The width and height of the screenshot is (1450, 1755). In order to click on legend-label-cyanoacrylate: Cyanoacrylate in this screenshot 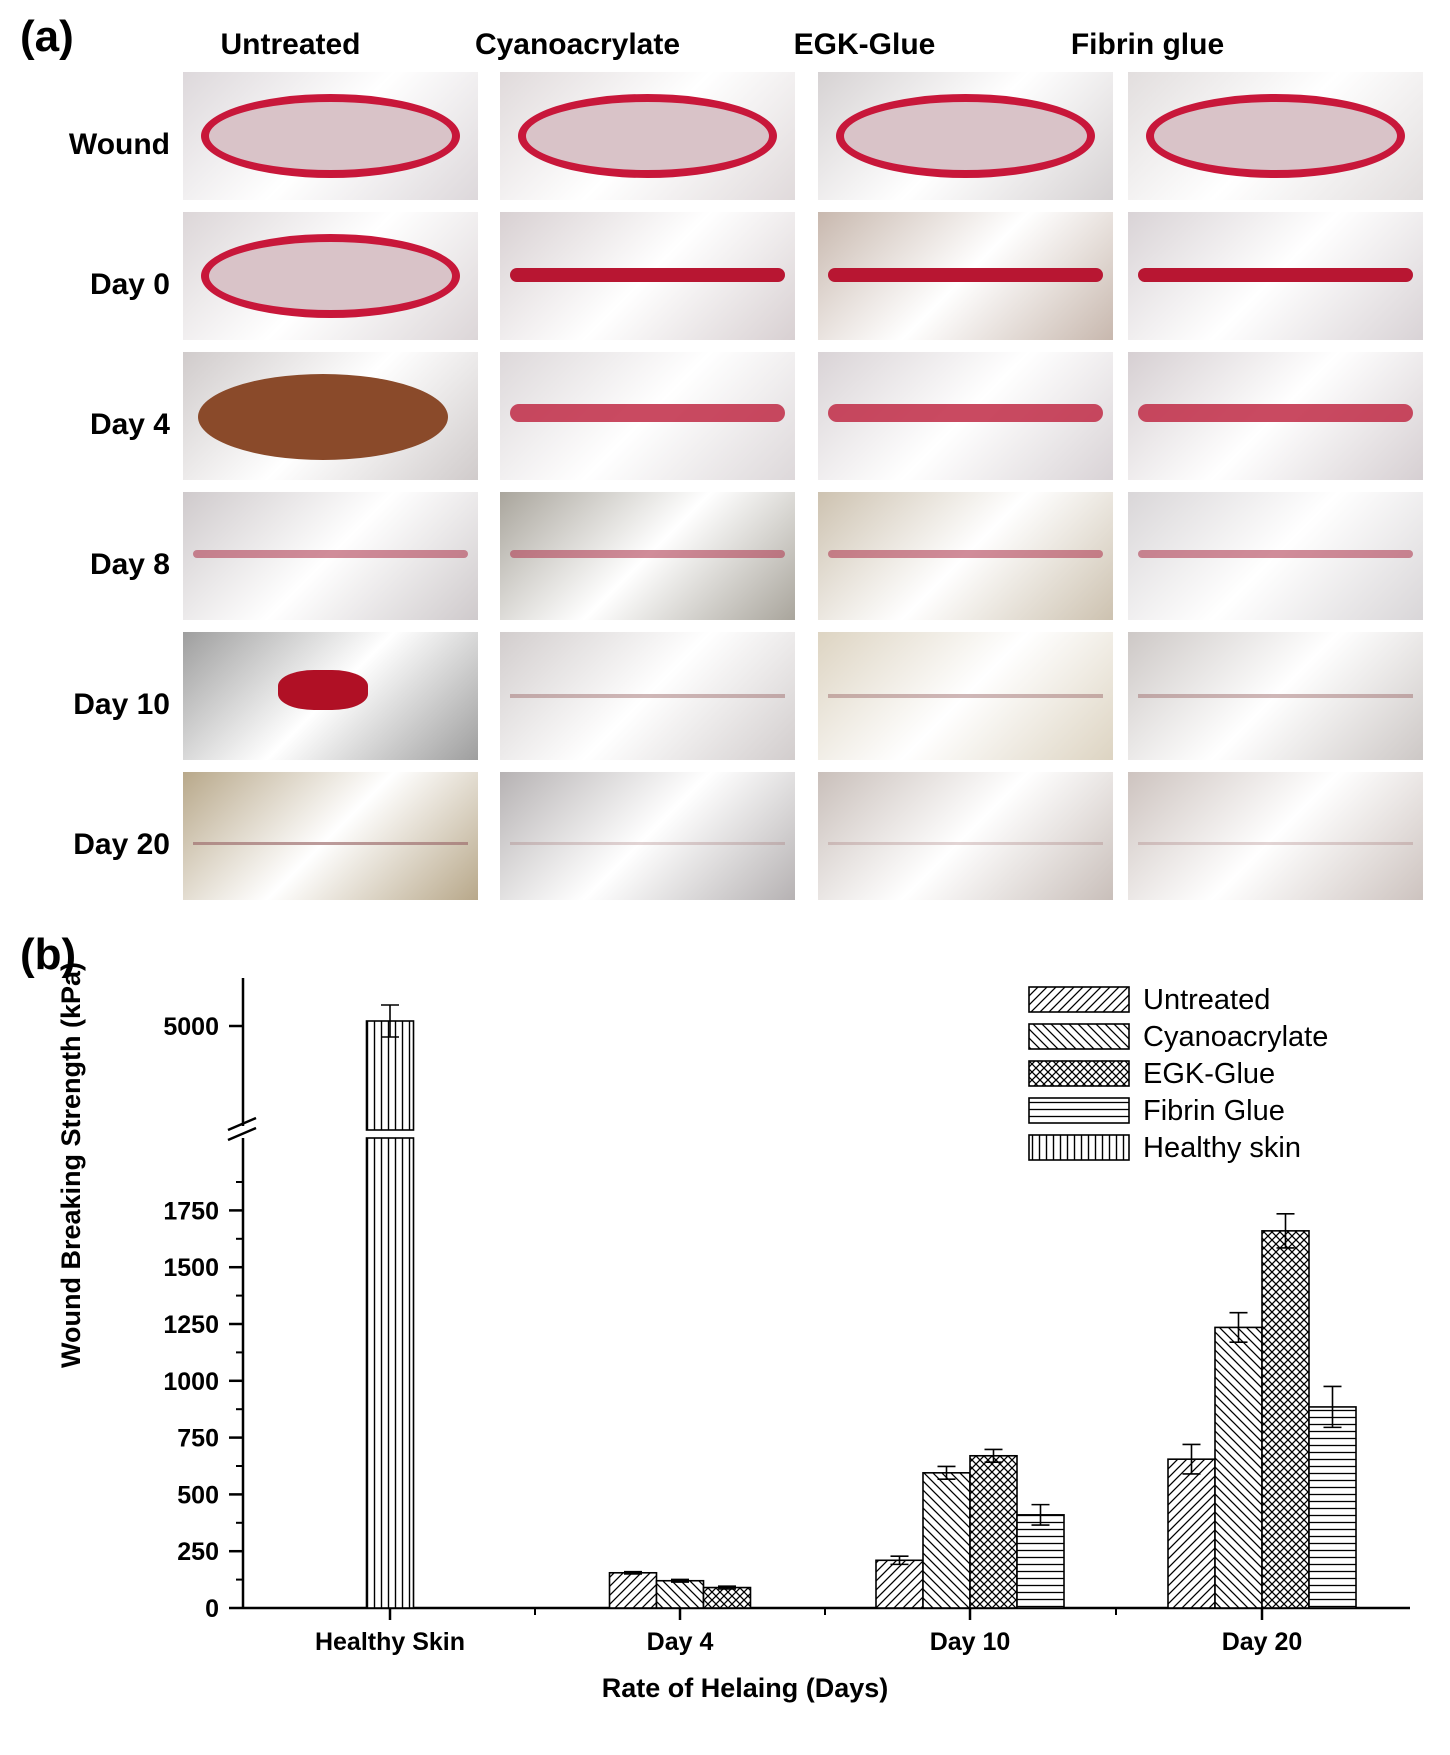, I will do `click(1235, 1037)`.